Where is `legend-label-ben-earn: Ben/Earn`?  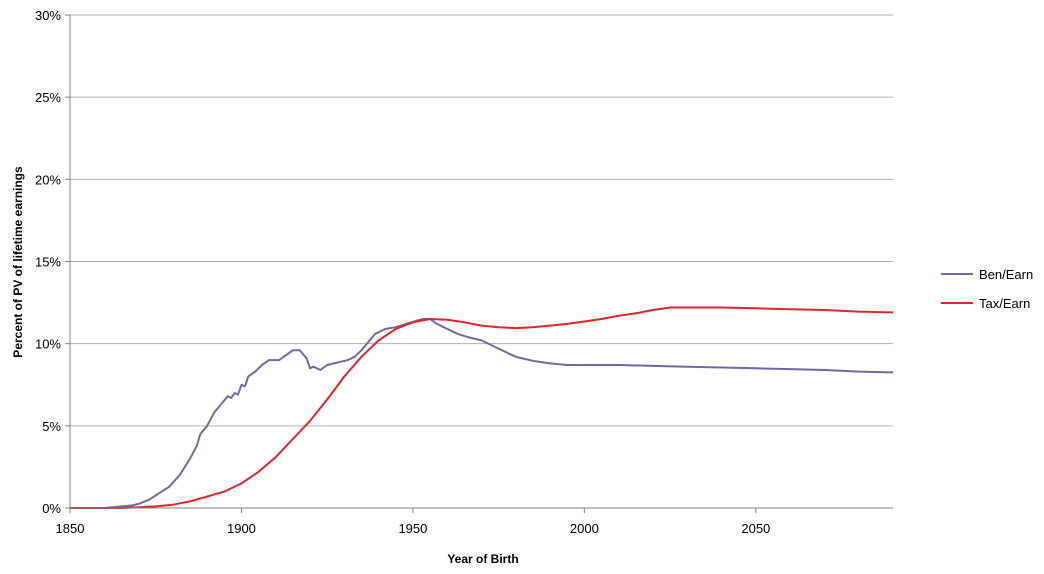
legend-label-ben-earn: Ben/Earn is located at coordinates (1006, 274).